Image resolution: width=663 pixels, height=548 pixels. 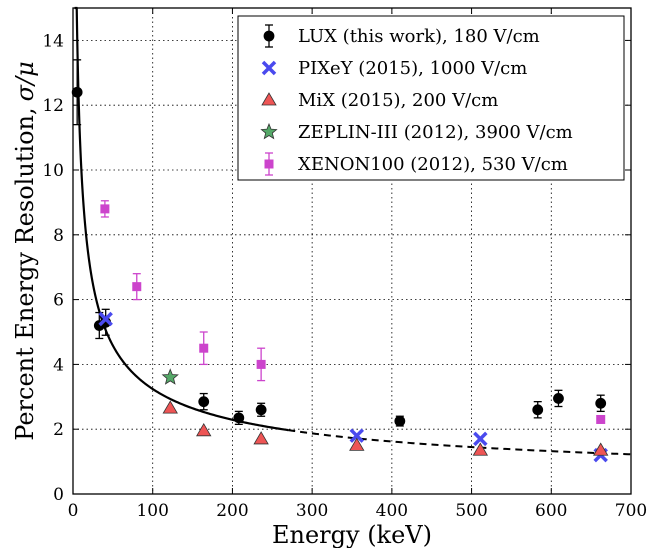 I want to click on x-tick-label: 300, so click(x=312, y=511).